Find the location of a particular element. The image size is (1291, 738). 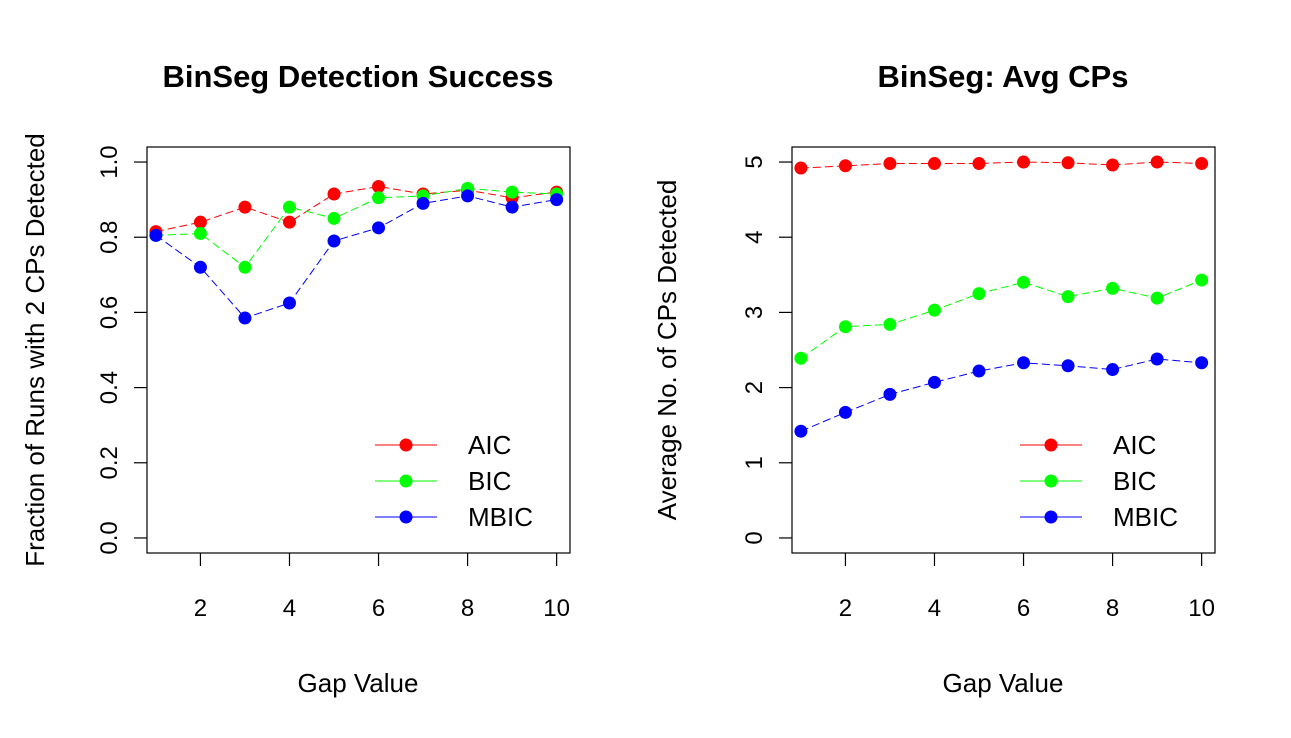

x-axis: 2 4 6 8 10 is located at coordinates (1027, 587).